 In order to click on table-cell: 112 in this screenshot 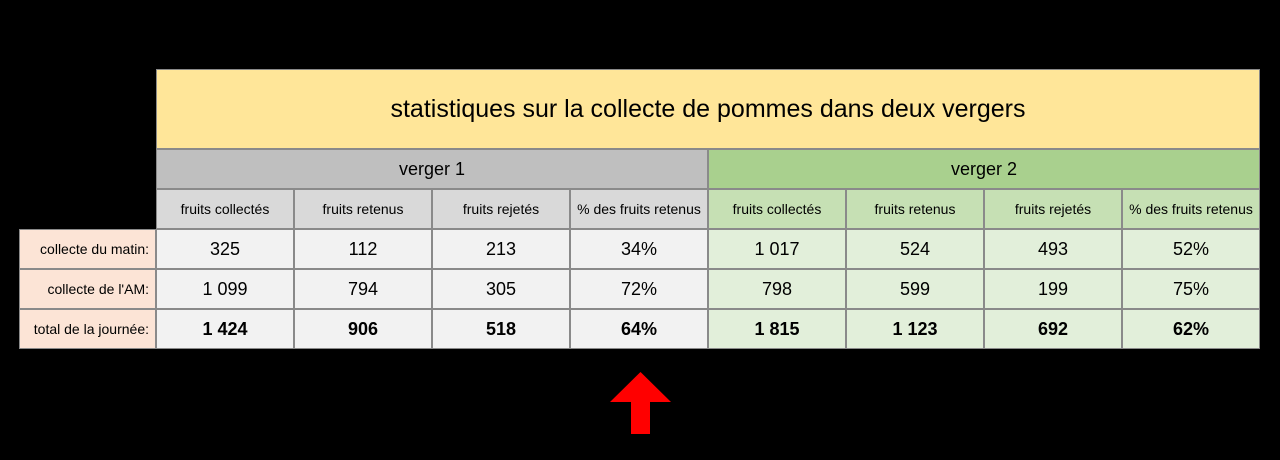, I will do `click(363, 249)`.